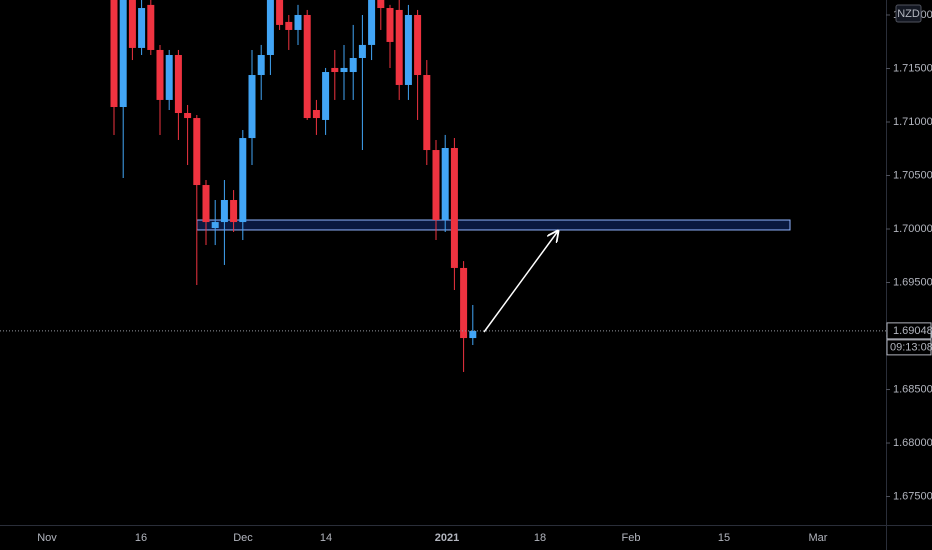 The height and width of the screenshot is (550, 932). What do you see at coordinates (724, 538) in the screenshot?
I see `x-tick-label: 15` at bounding box center [724, 538].